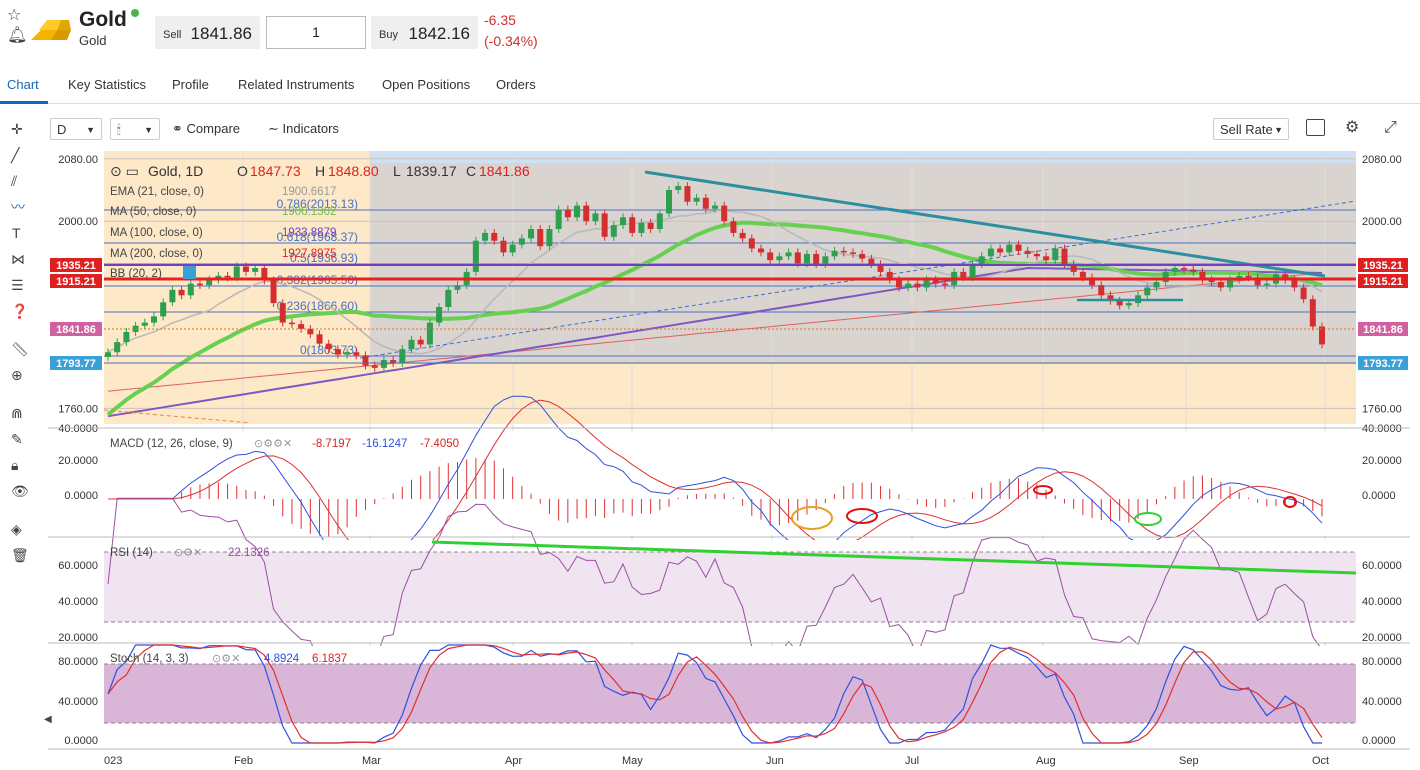  Describe the element at coordinates (1352, 127) in the screenshot. I see `gear-icon: ⚙` at that location.